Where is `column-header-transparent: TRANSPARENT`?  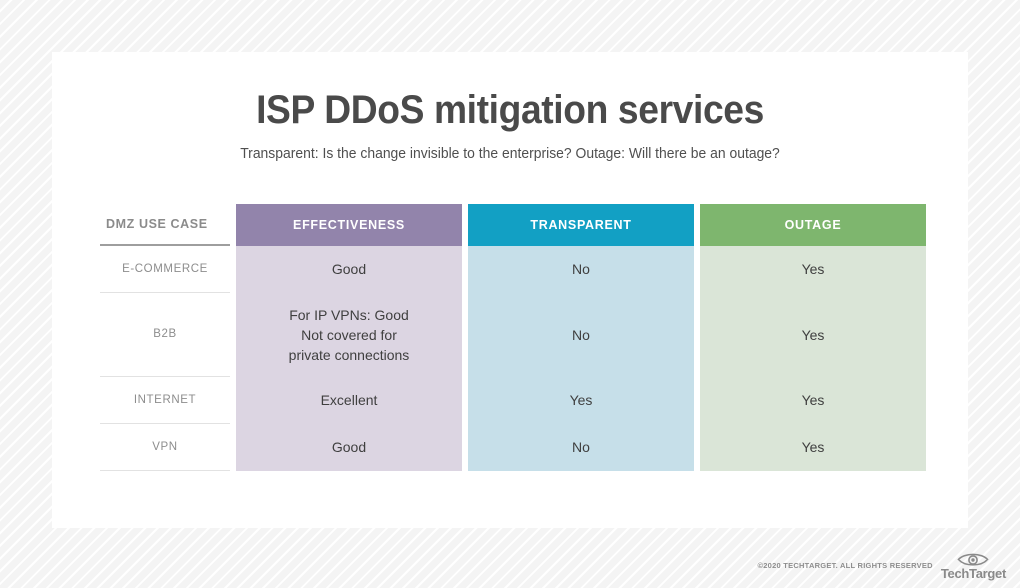
column-header-transparent: TRANSPARENT is located at coordinates (581, 225).